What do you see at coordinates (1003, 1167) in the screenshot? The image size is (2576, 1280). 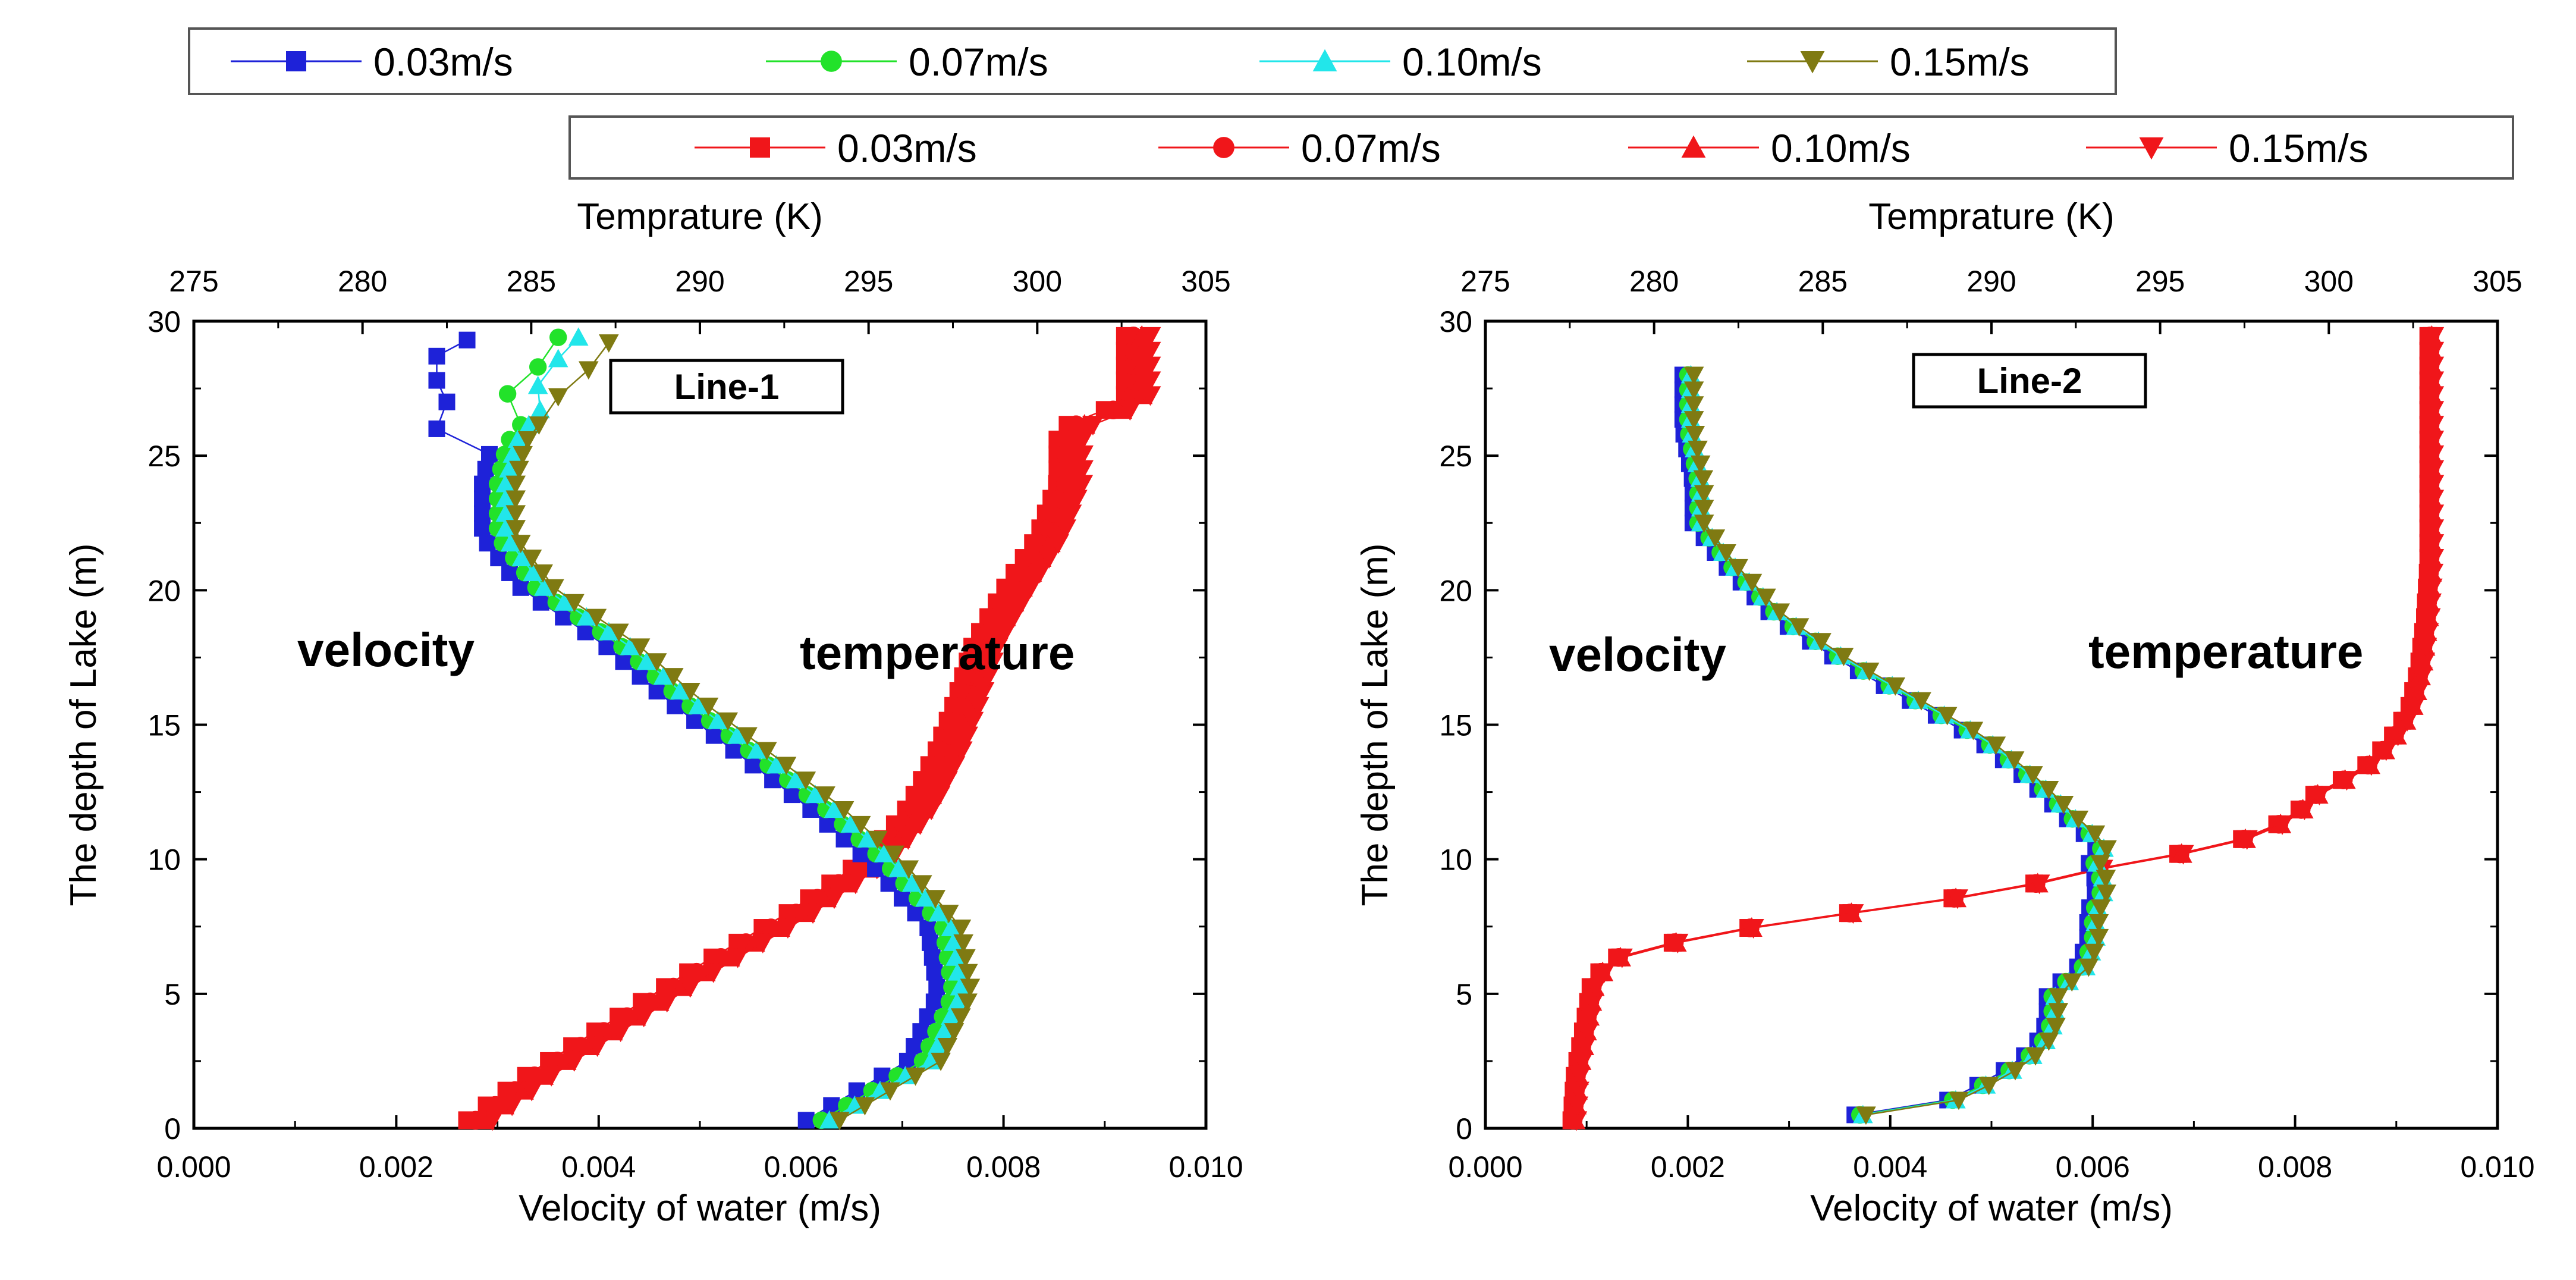 I see `x-tick-label: 0.008` at bounding box center [1003, 1167].